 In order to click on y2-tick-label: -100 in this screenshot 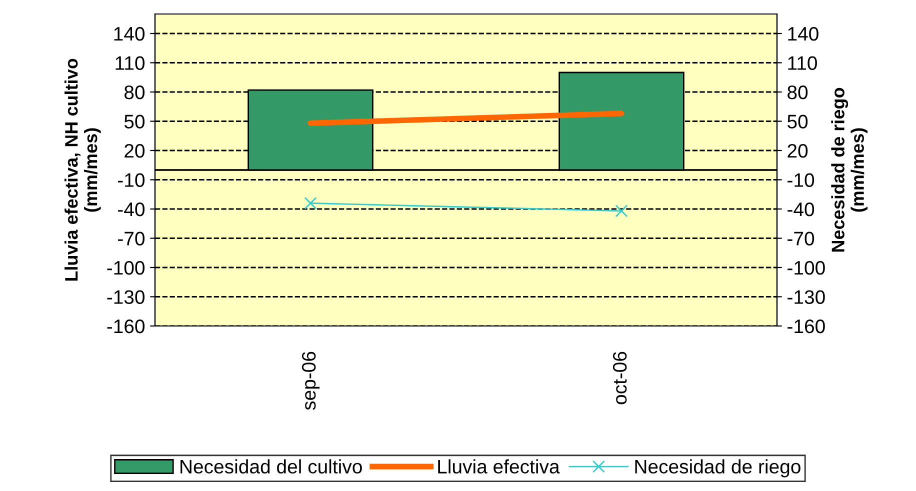, I will do `click(806, 267)`.